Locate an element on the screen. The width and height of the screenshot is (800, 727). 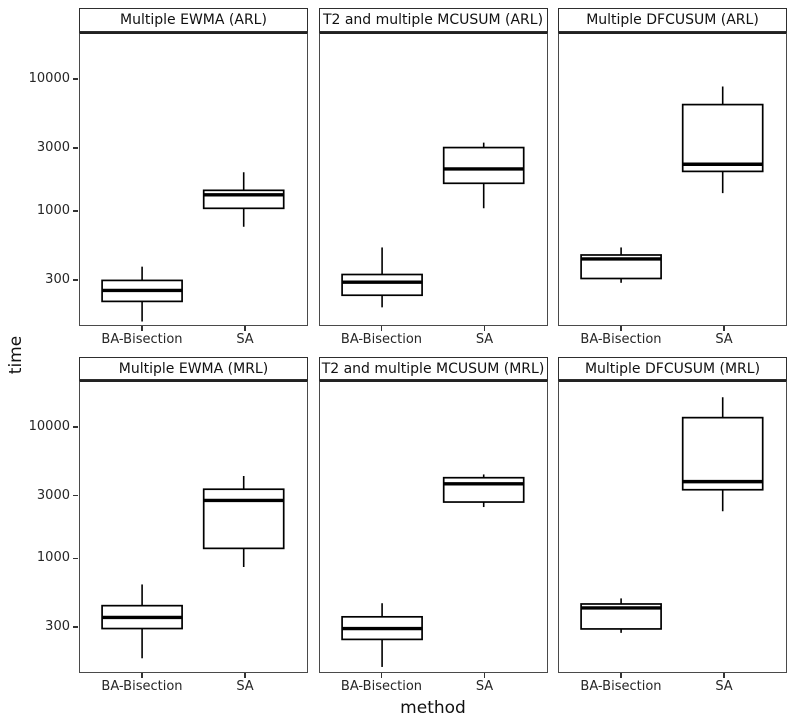
facet-strip-title: T2 and multiple MCUSUM (MRL) is located at coordinates (433, 368).